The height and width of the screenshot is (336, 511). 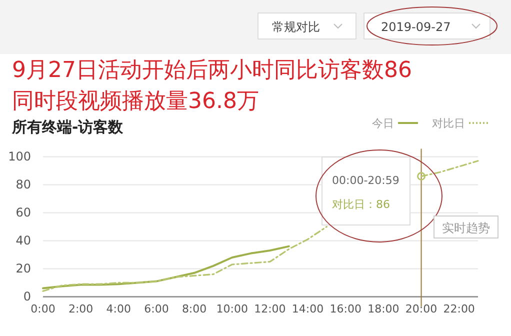 I want to click on x-tick-label: 10:00, so click(x=232, y=309).